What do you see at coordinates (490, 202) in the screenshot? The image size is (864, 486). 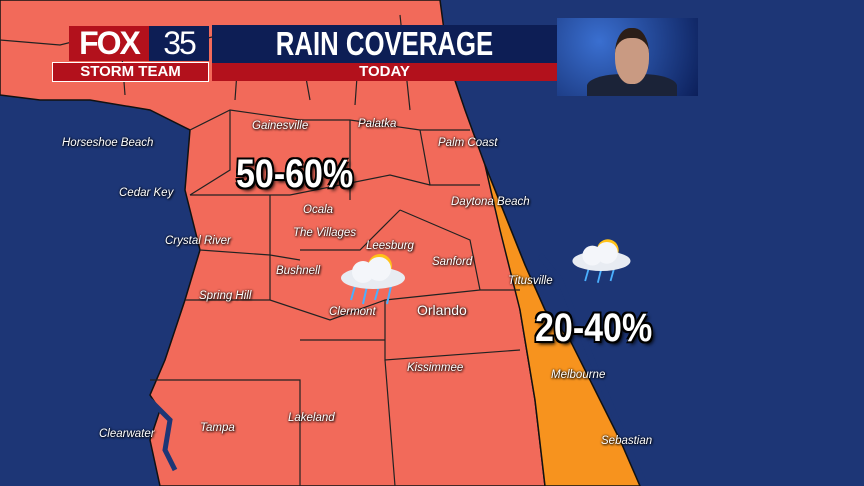 I see `city-label: Daytona Beach` at bounding box center [490, 202].